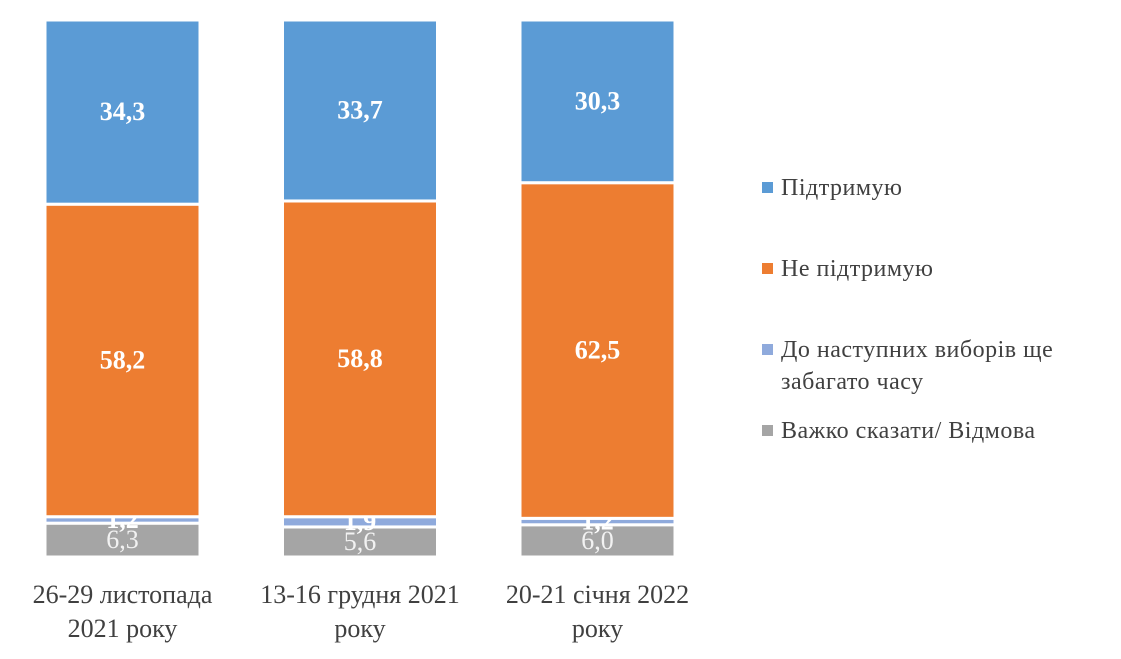 The image size is (1121, 659). What do you see at coordinates (360, 611) in the screenshot?
I see `x-tick-label: 13-16 грудня 2021 року` at bounding box center [360, 611].